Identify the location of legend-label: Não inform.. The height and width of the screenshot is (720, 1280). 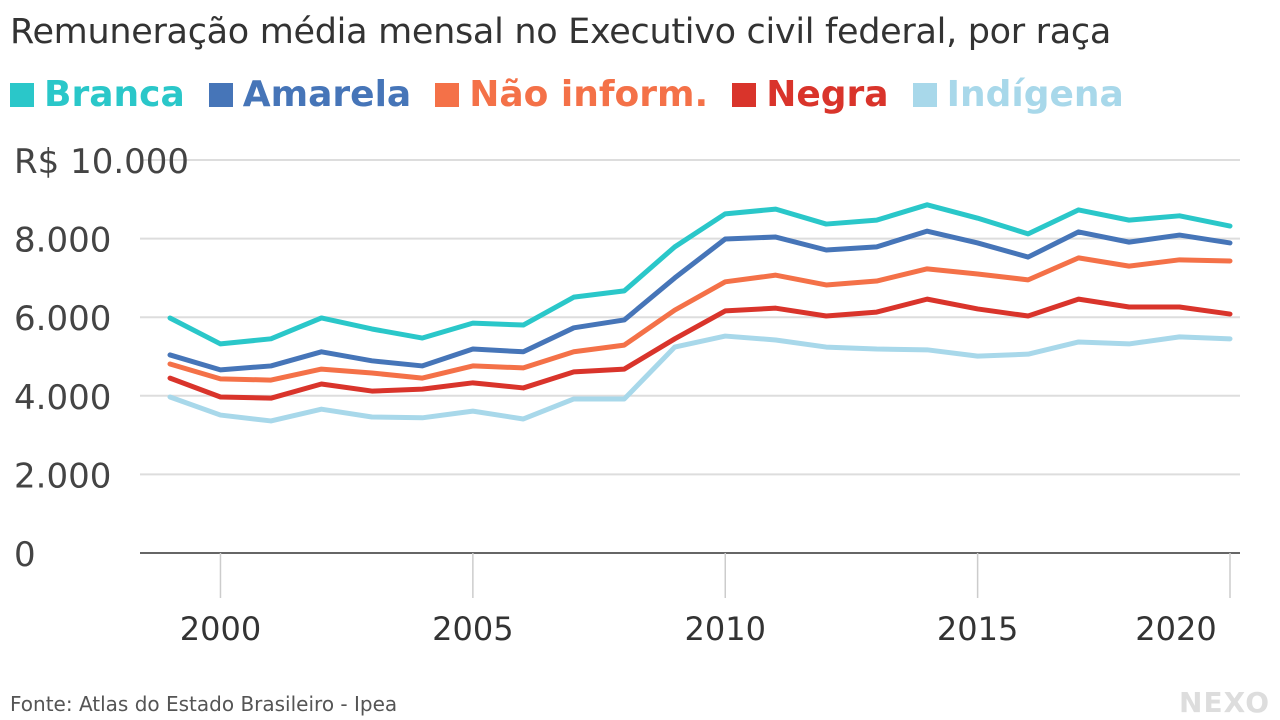
(589, 94).